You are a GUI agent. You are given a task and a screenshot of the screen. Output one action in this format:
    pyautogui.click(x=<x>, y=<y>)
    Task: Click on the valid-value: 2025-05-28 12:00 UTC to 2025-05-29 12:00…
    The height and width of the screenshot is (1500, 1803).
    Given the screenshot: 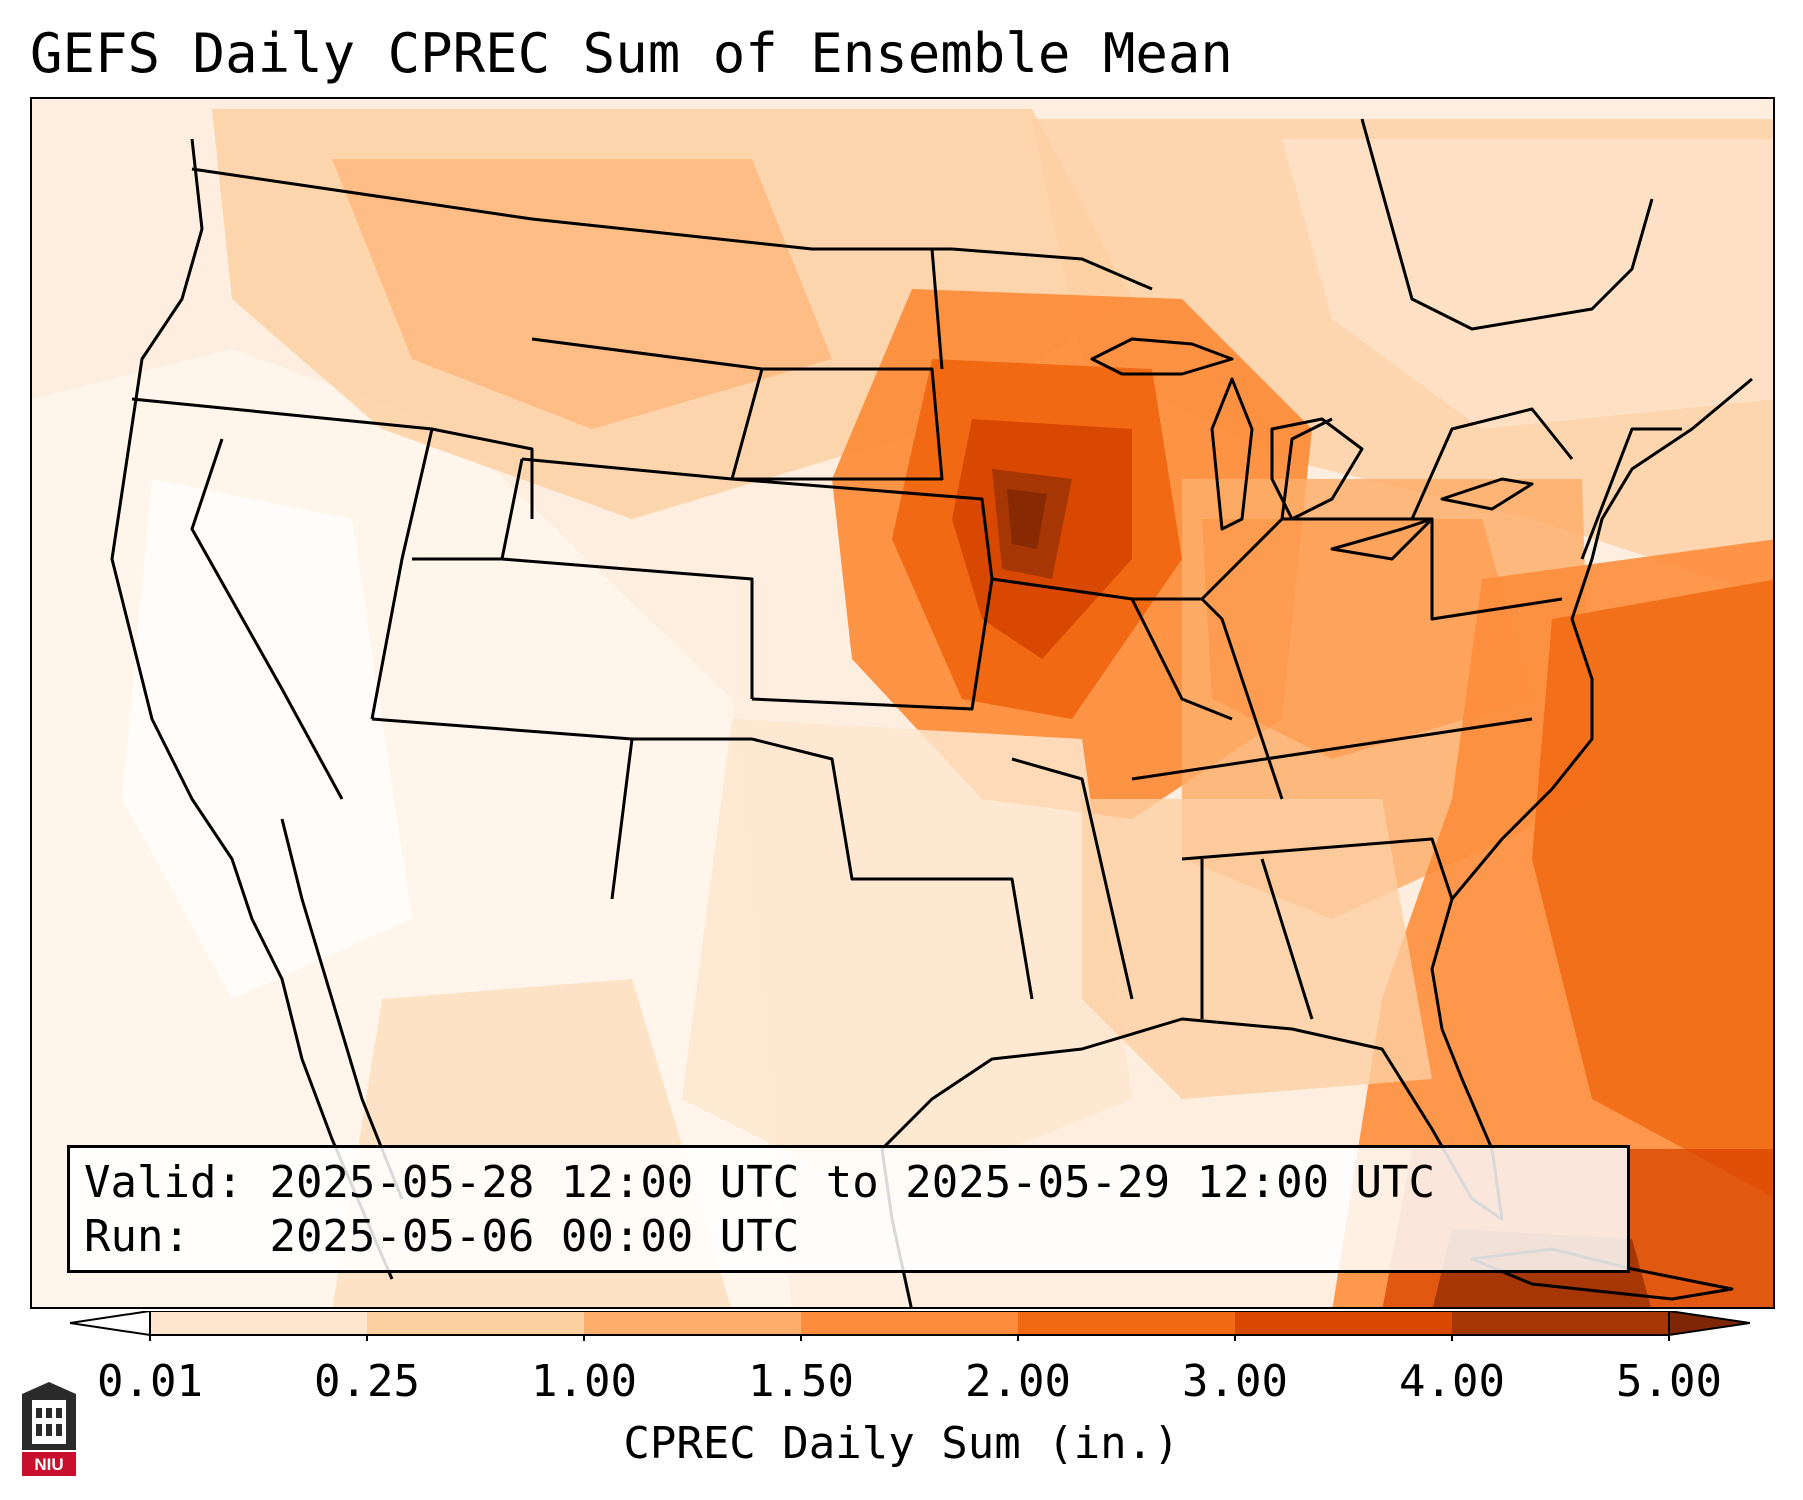 What is the action you would take?
    pyautogui.click(x=852, y=1182)
    